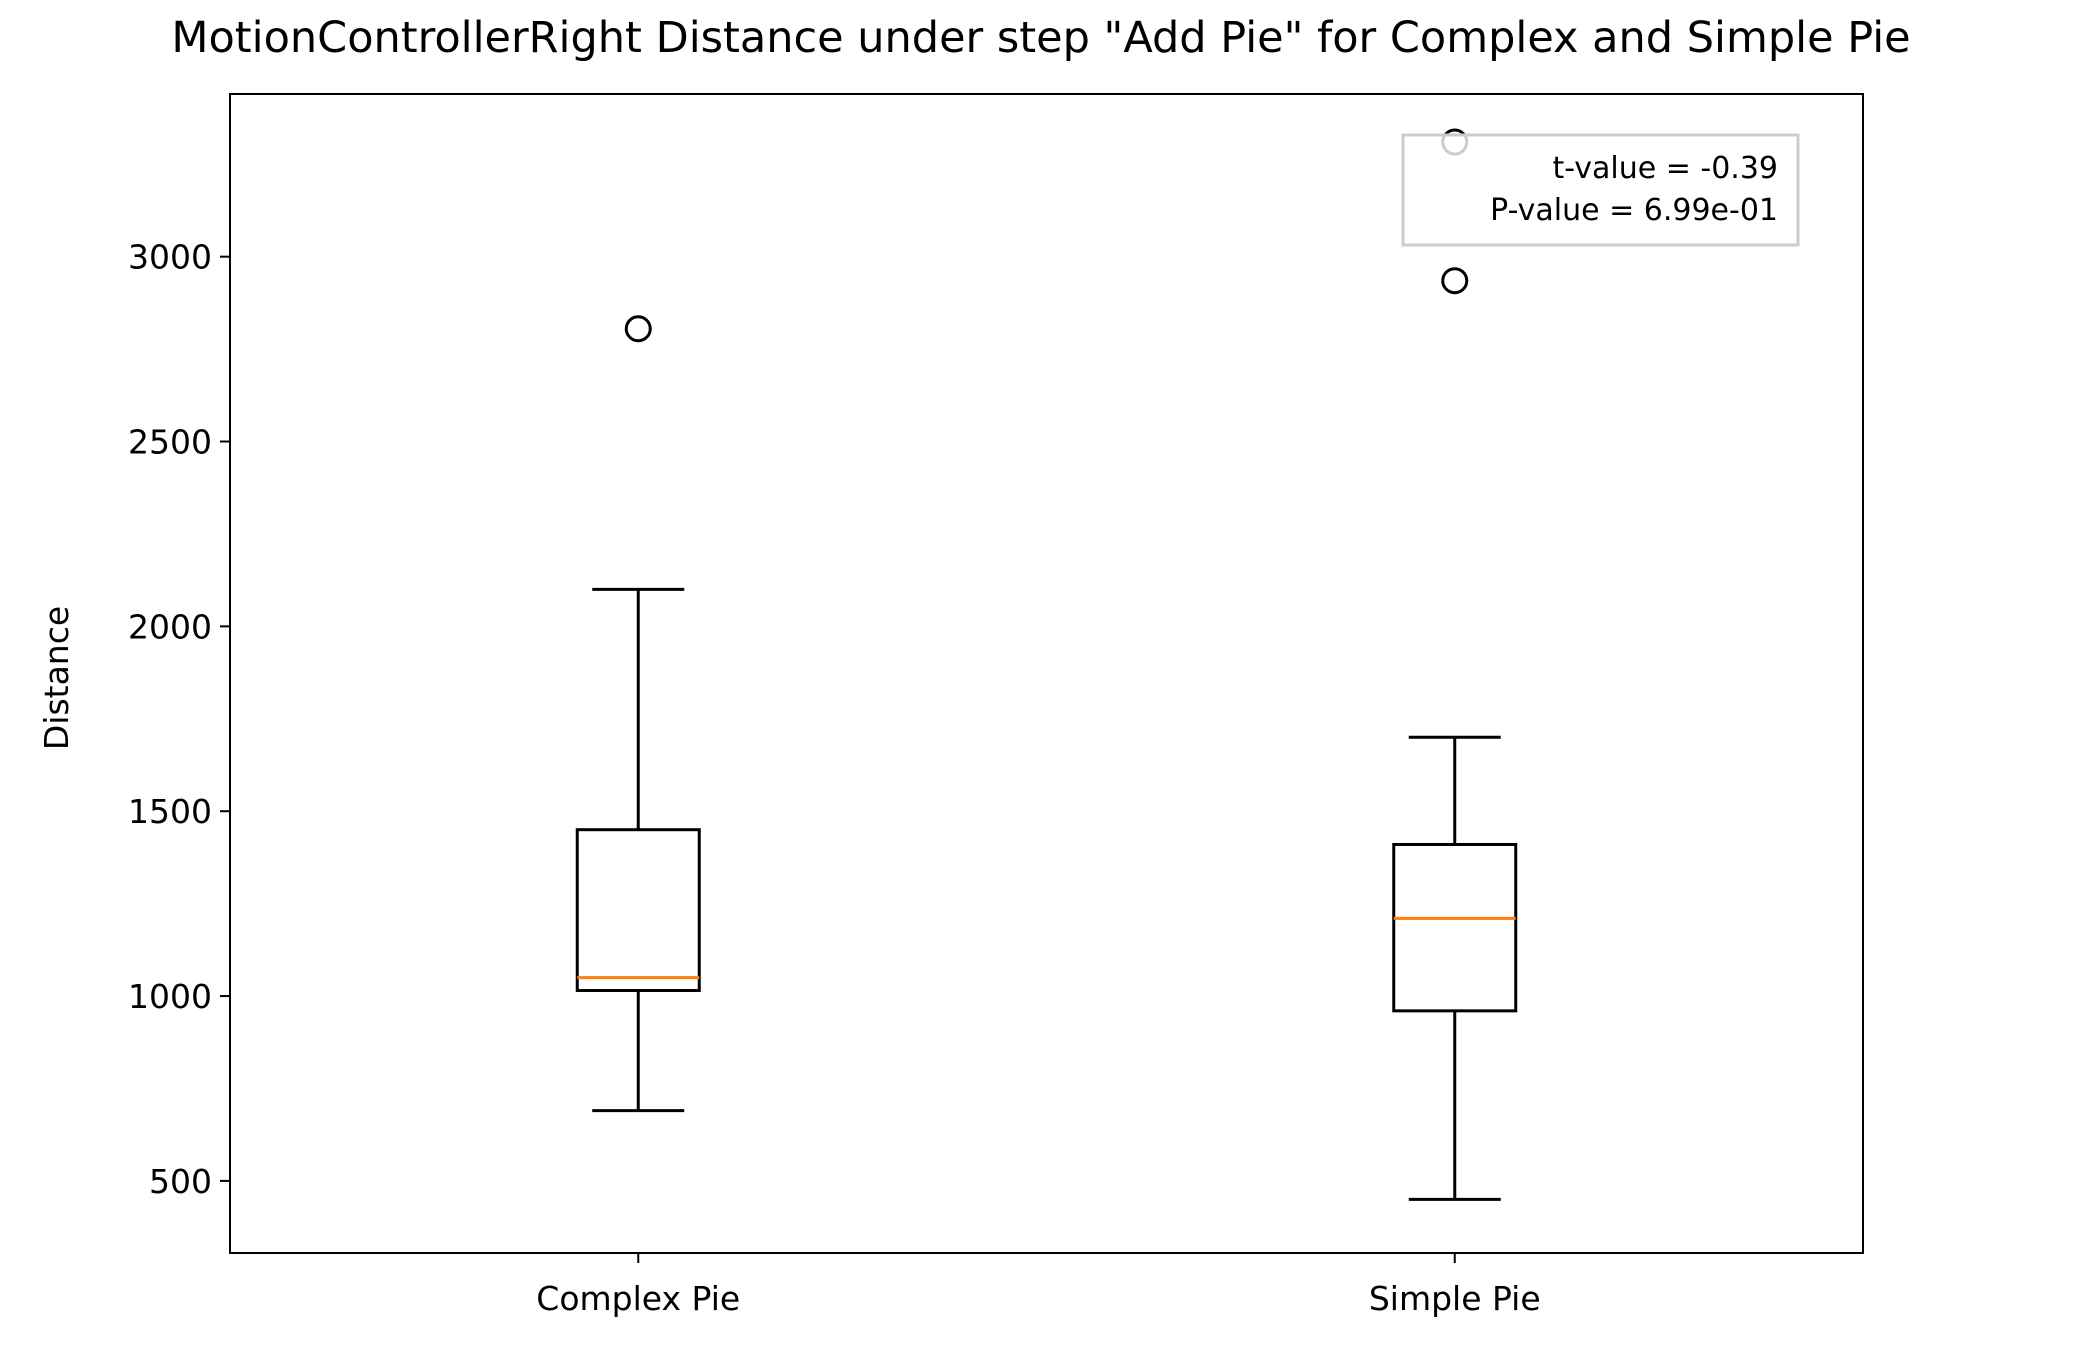  I want to click on x-tick-label: Complex Pie, so click(638, 1298).